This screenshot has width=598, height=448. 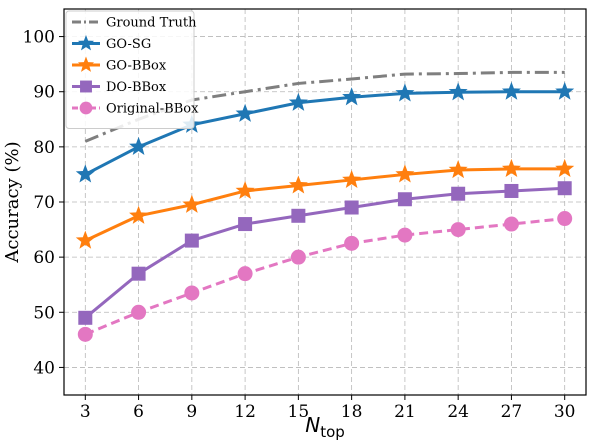 What do you see at coordinates (44, 368) in the screenshot?
I see `y-tick-label: 40` at bounding box center [44, 368].